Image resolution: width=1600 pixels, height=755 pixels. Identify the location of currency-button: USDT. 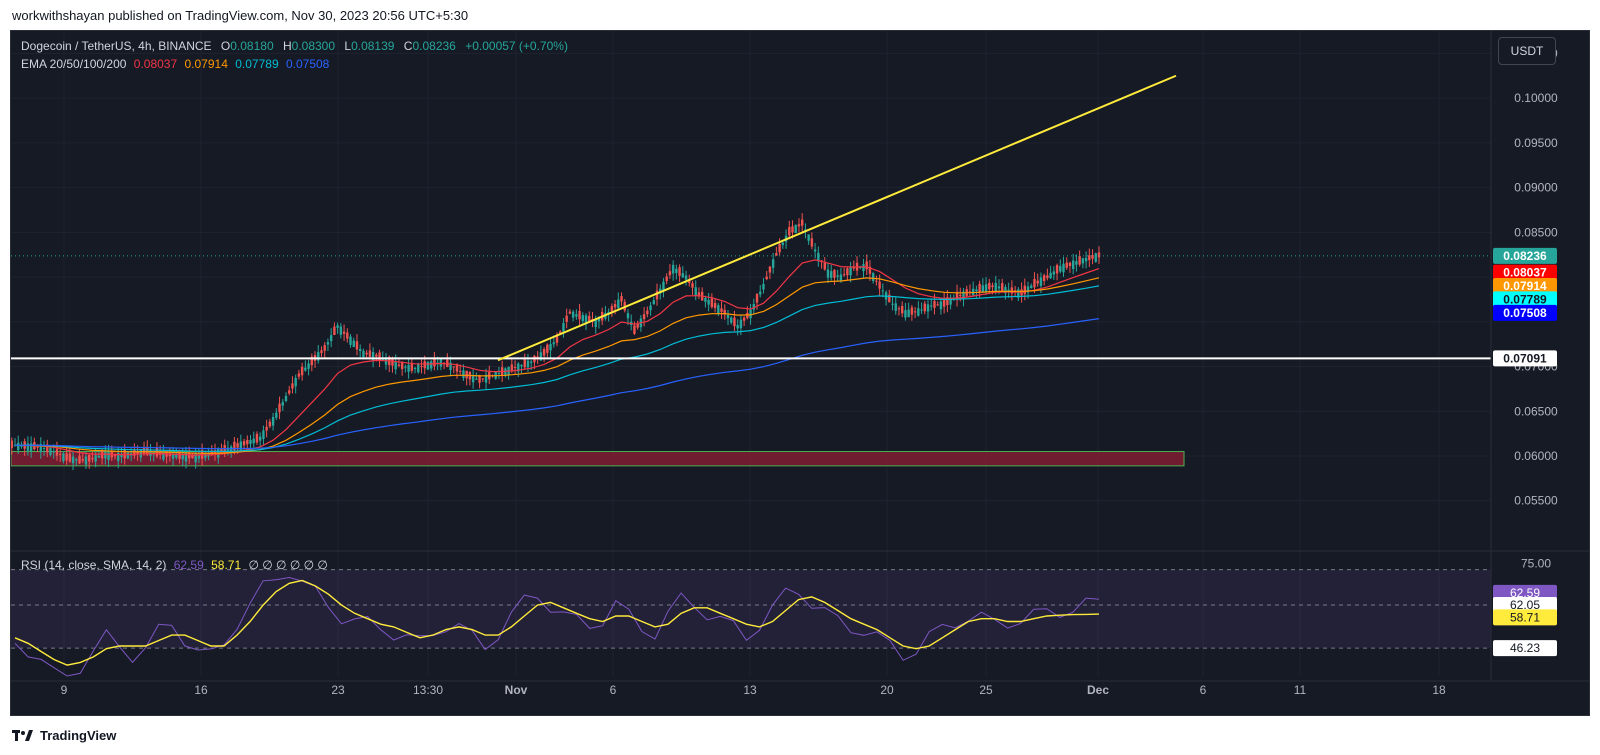
(1527, 51).